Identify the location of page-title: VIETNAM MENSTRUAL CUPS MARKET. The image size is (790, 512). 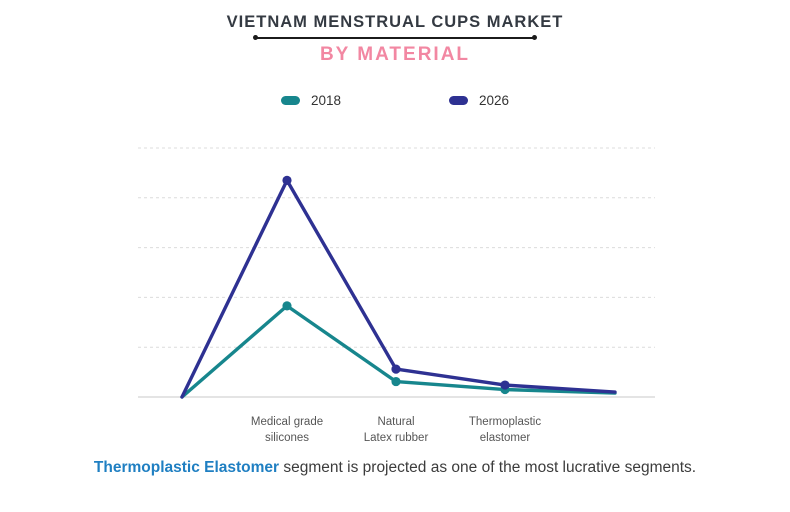
(395, 22).